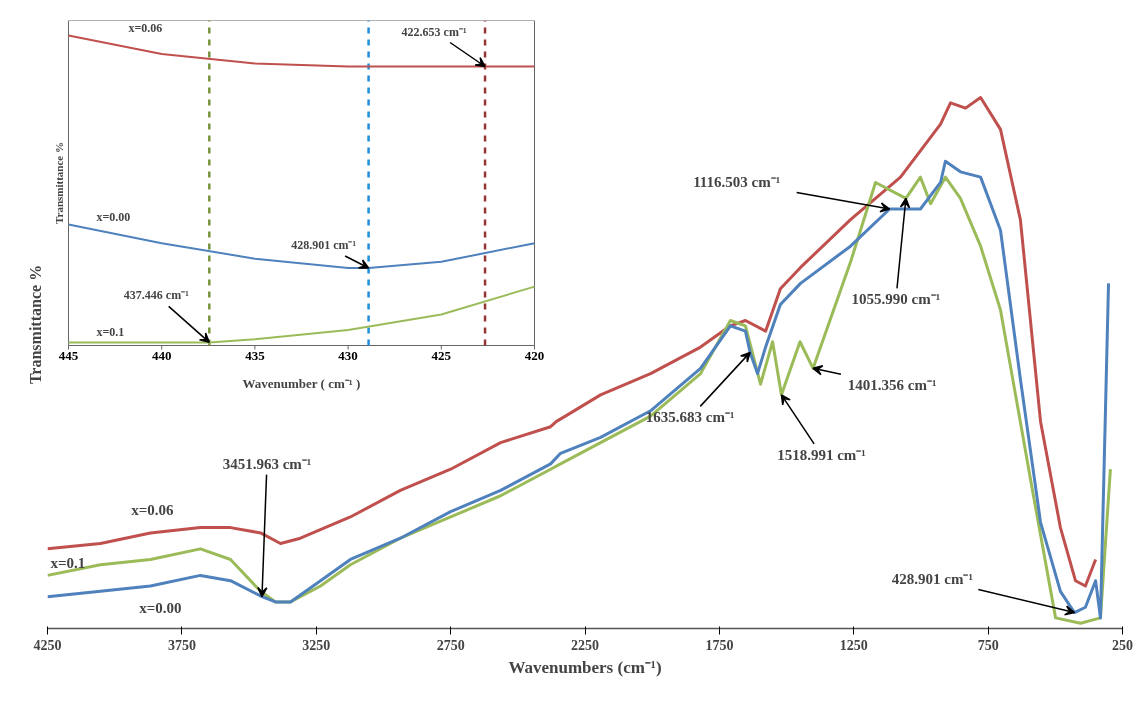  I want to click on x-tick-label: 425, so click(441, 355).